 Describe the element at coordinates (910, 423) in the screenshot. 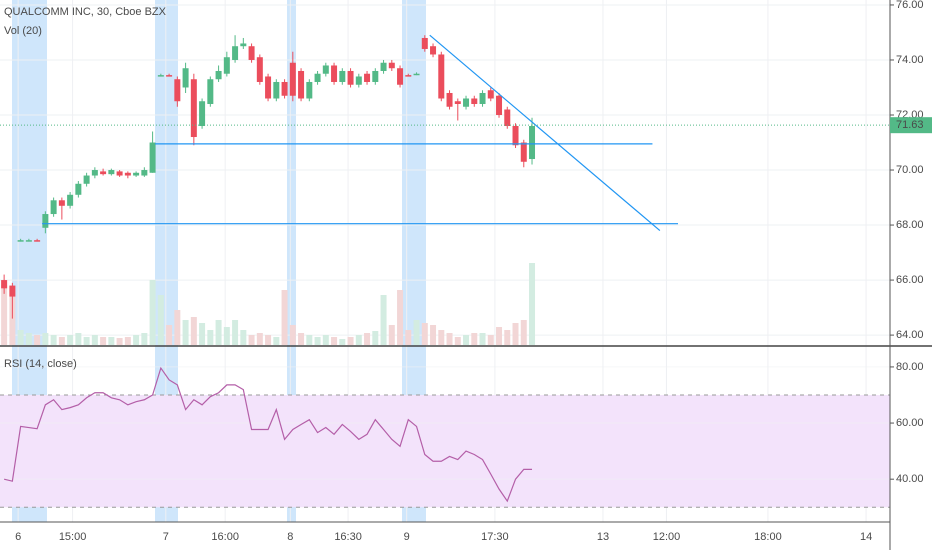

I see `y-tick-label: 60.00` at that location.